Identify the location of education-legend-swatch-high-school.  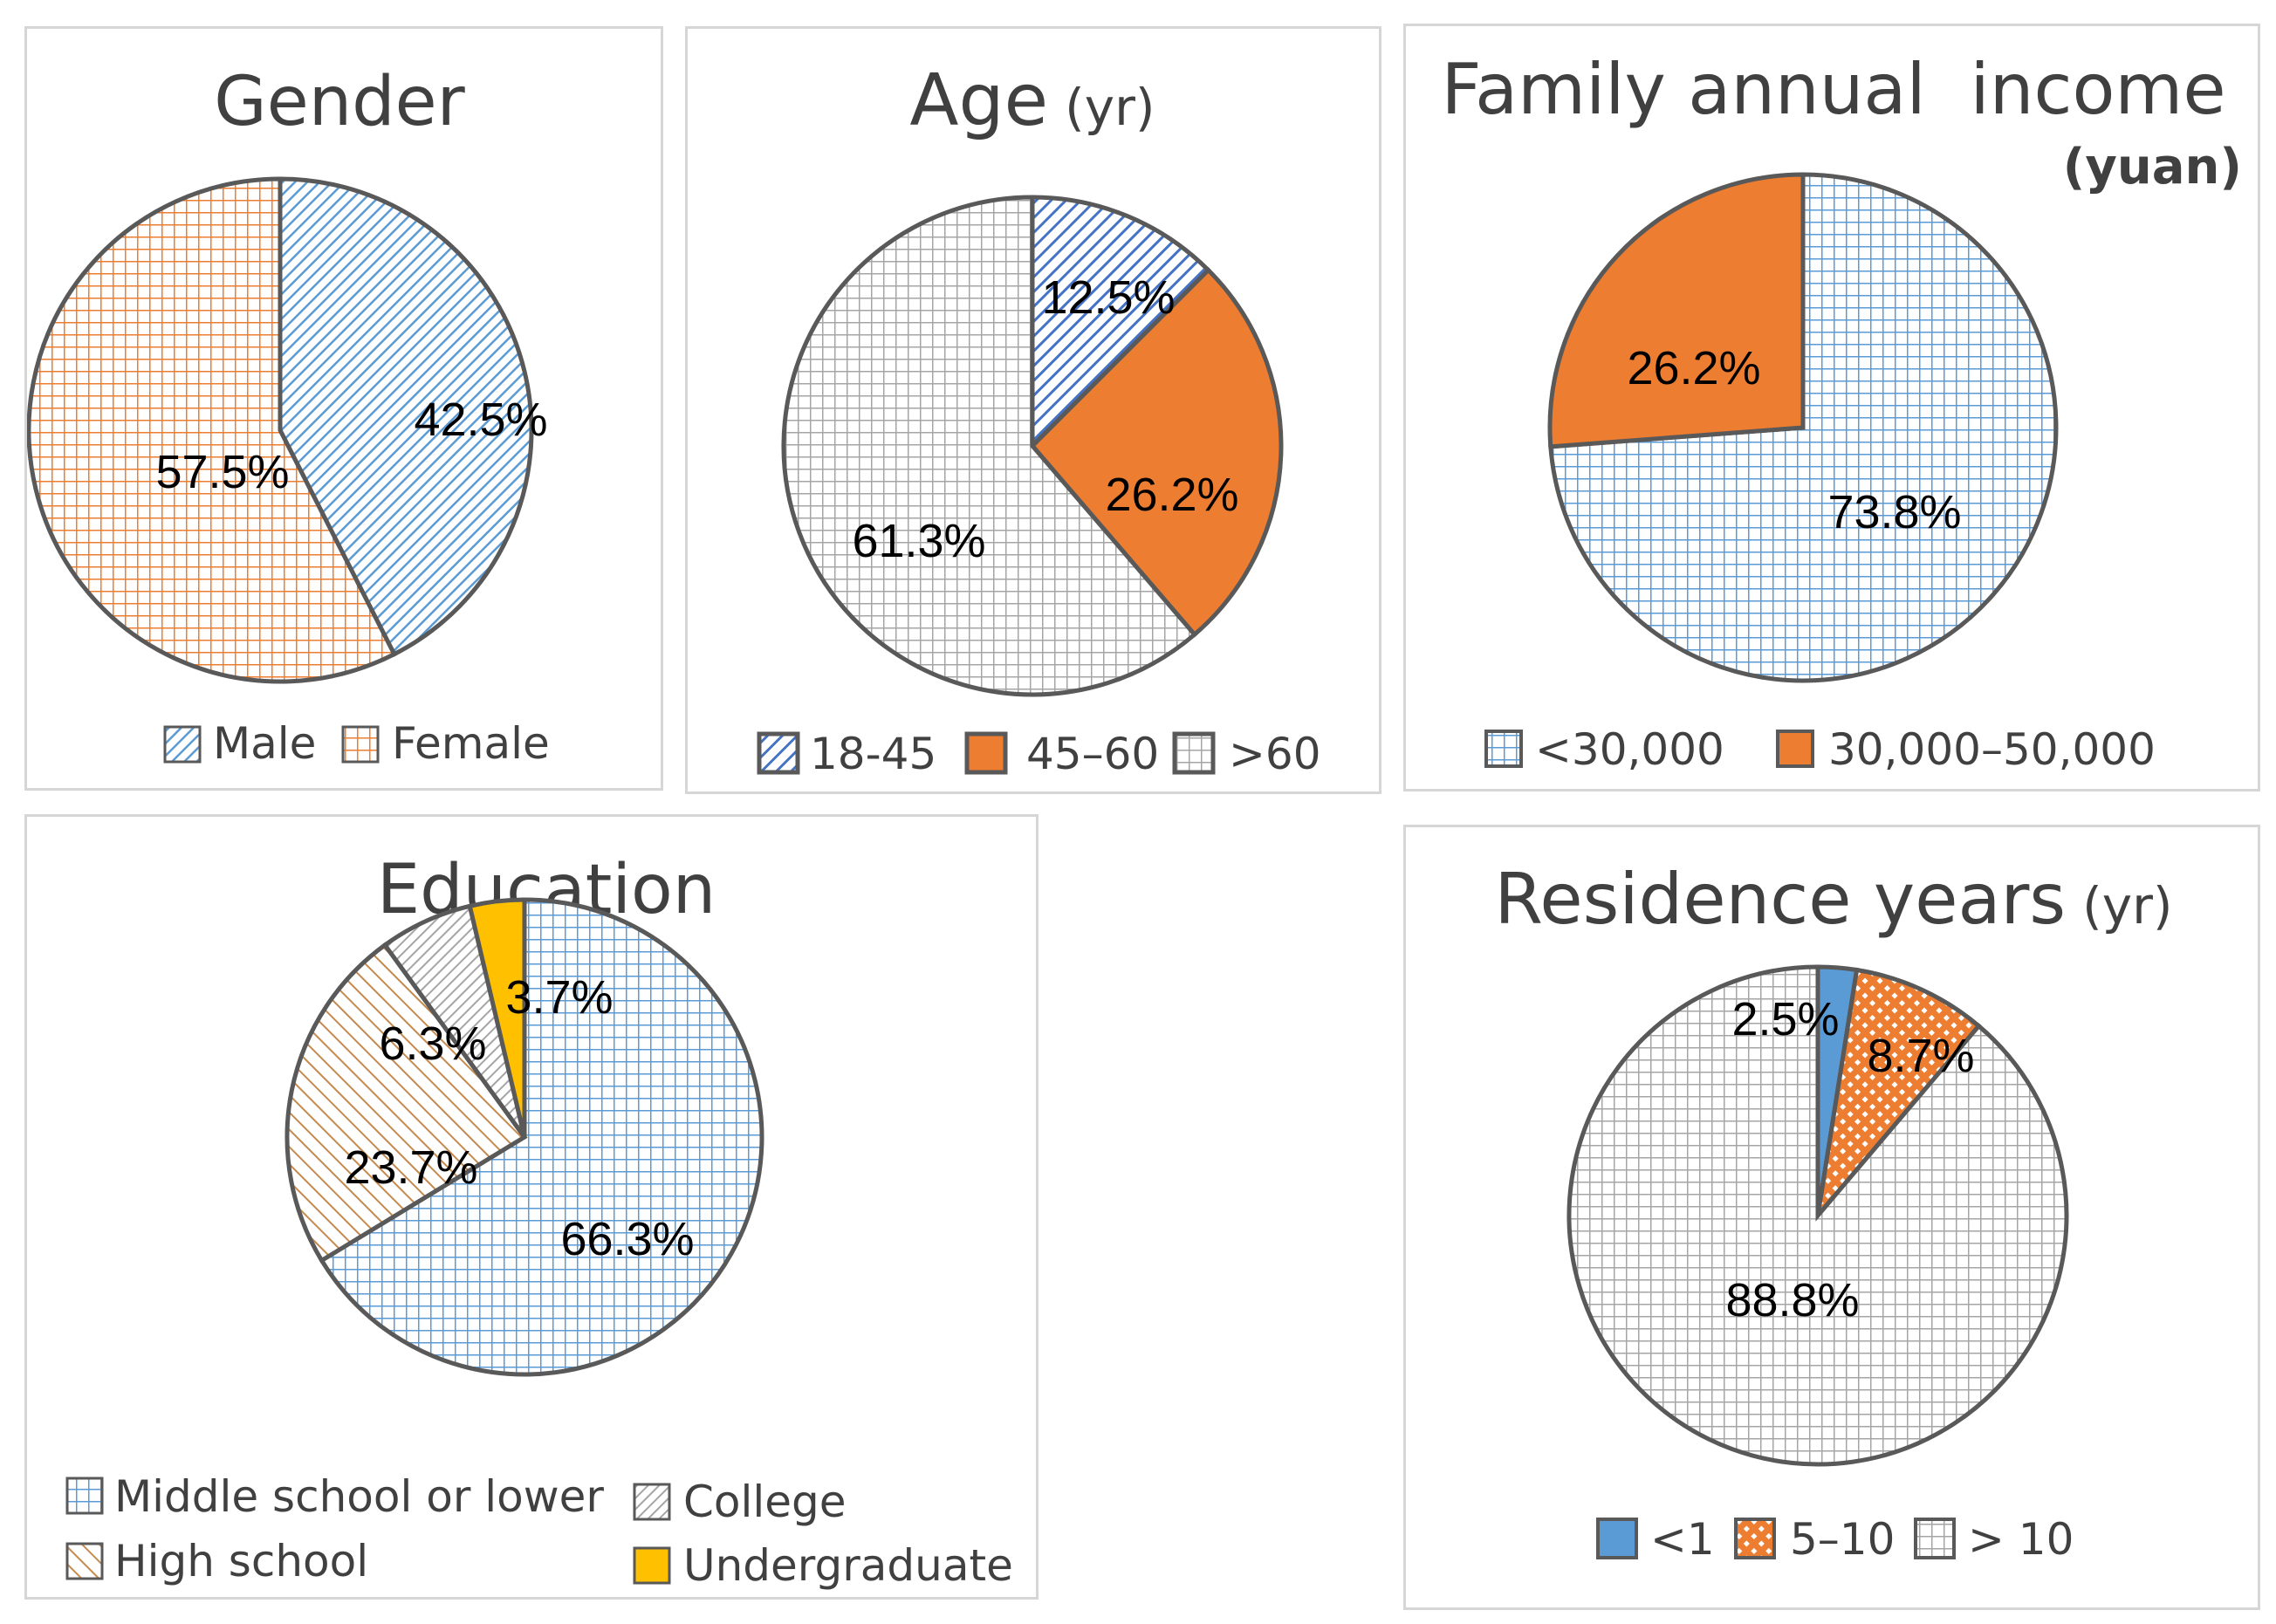
(84, 1561).